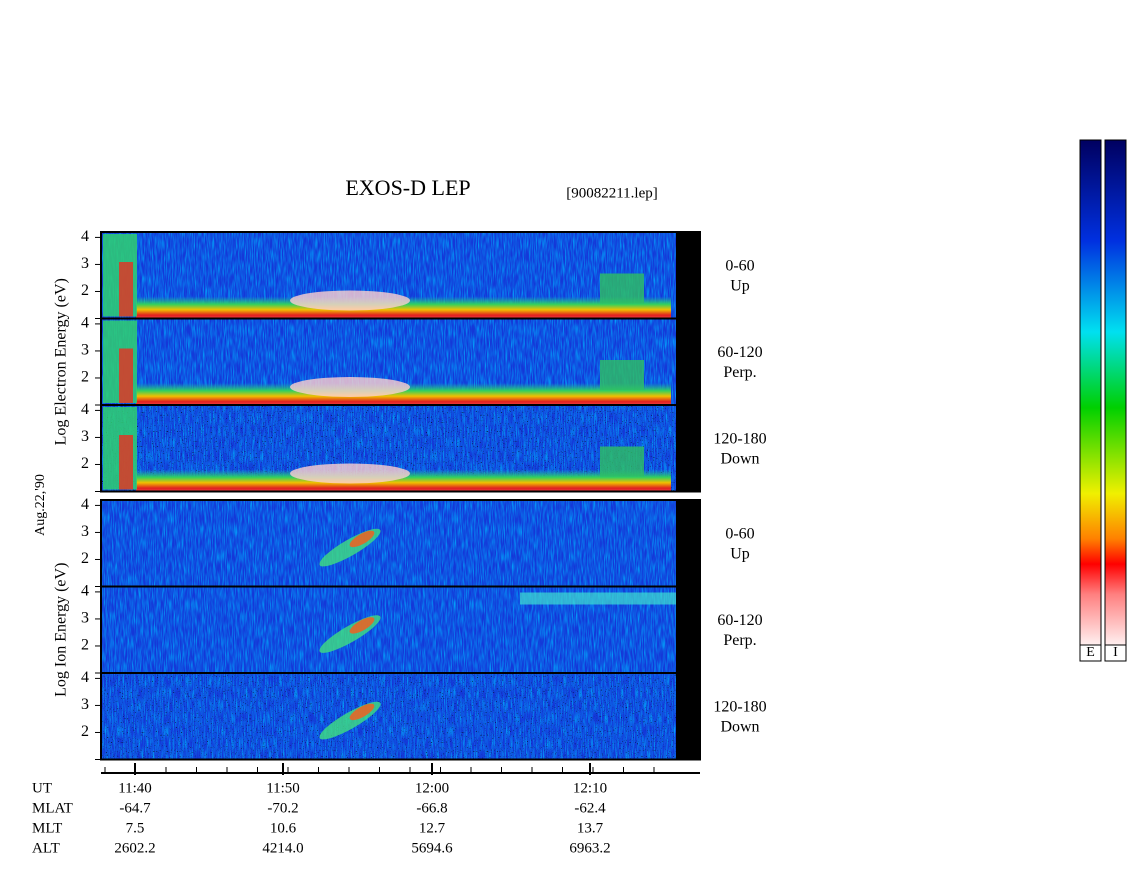 This screenshot has height=880, width=1130. I want to click on ephemeris-value: 12.7, so click(432, 828).